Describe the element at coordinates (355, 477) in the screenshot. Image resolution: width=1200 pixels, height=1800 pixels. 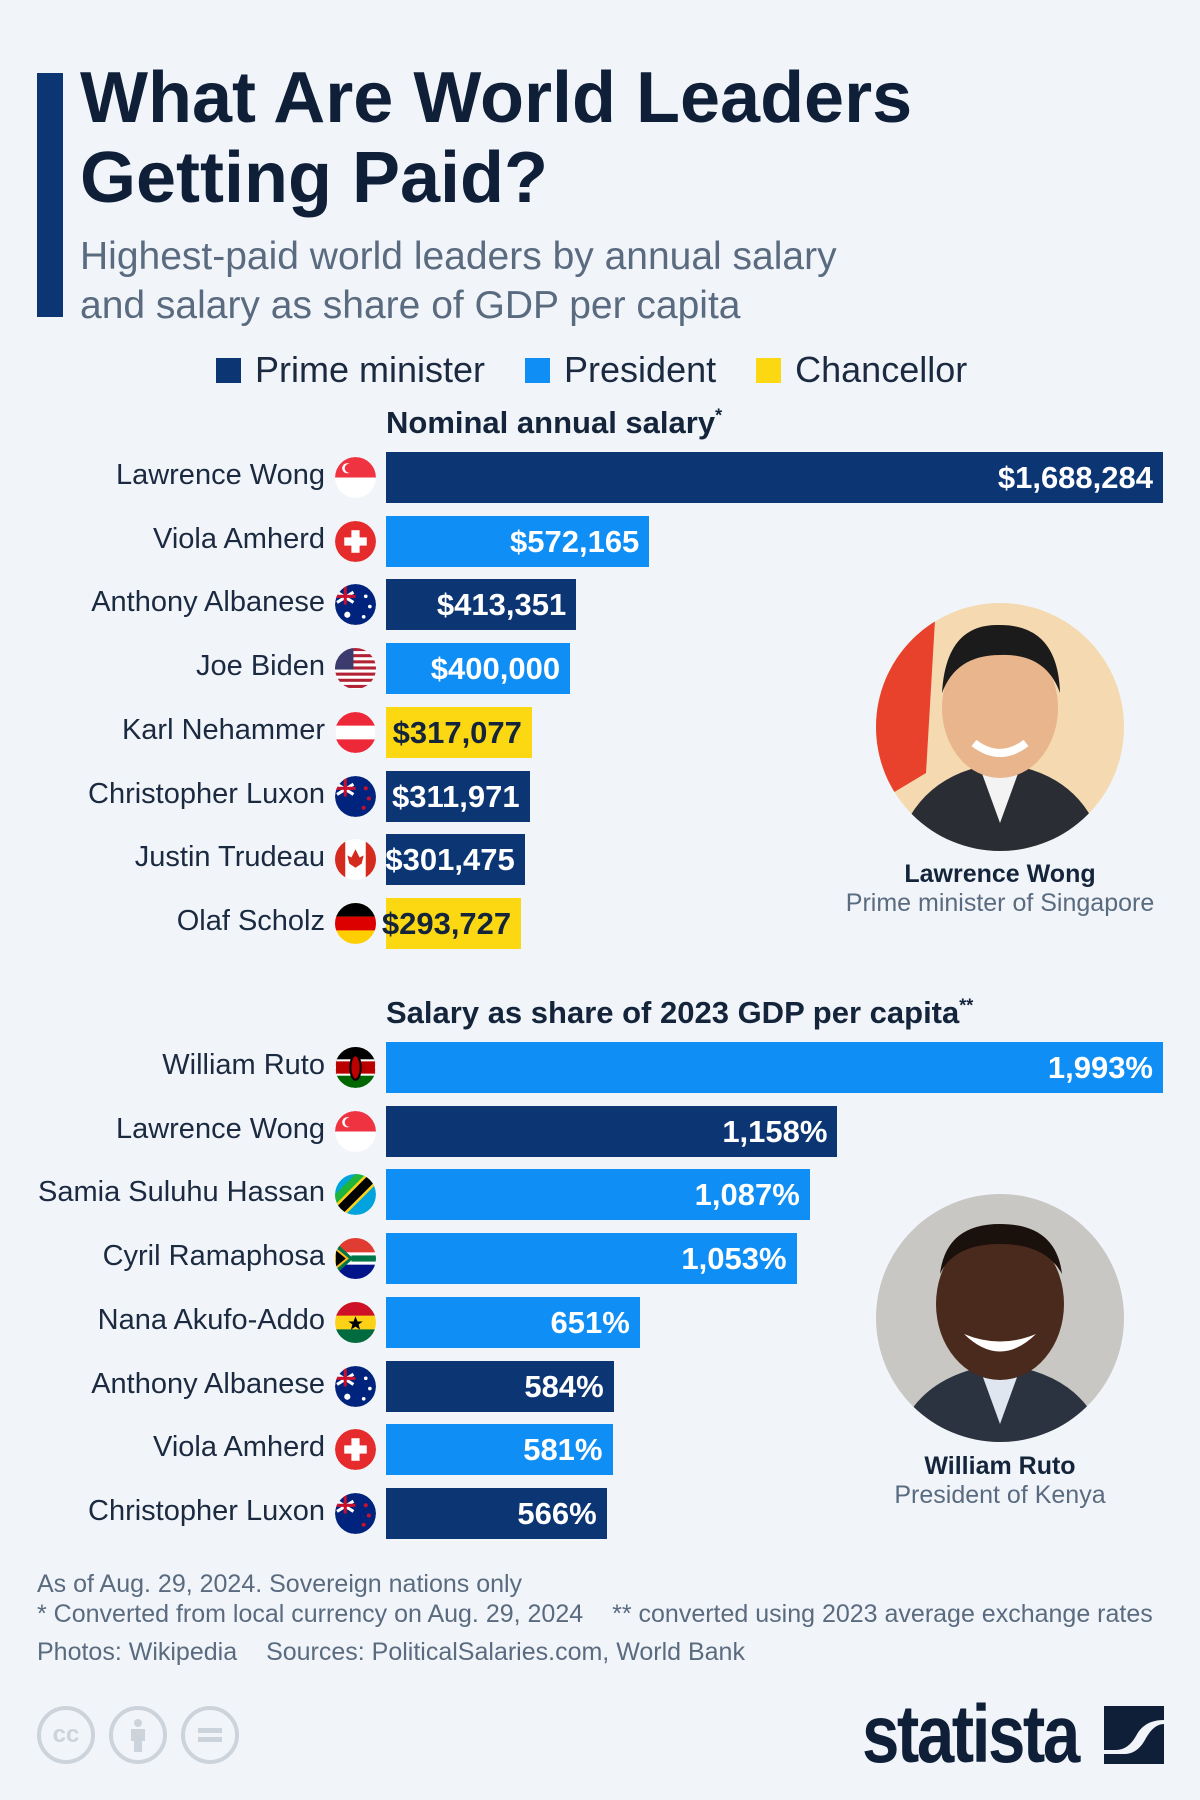
I see `flag-sg-icon` at that location.